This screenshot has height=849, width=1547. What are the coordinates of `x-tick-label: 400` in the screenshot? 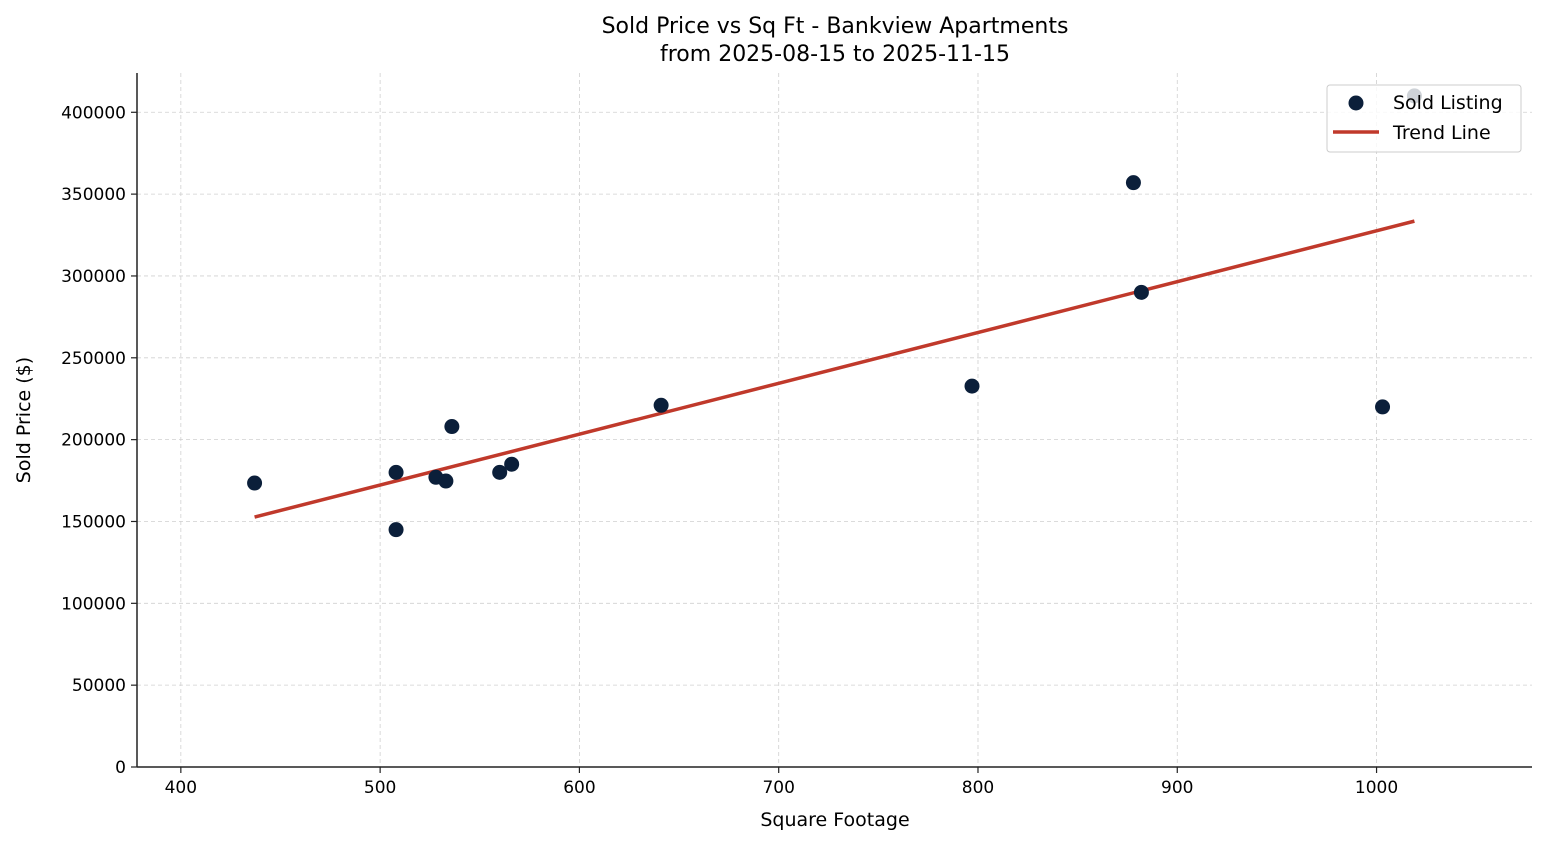 It's located at (181, 788).